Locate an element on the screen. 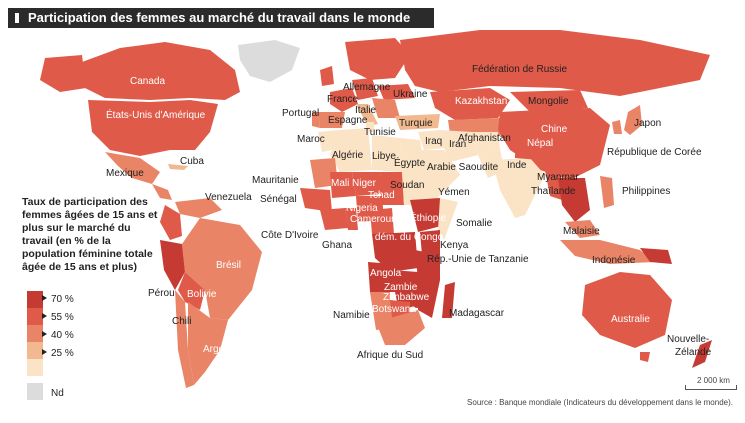 The image size is (745, 423). label-nepal: Népal is located at coordinates (540, 143).